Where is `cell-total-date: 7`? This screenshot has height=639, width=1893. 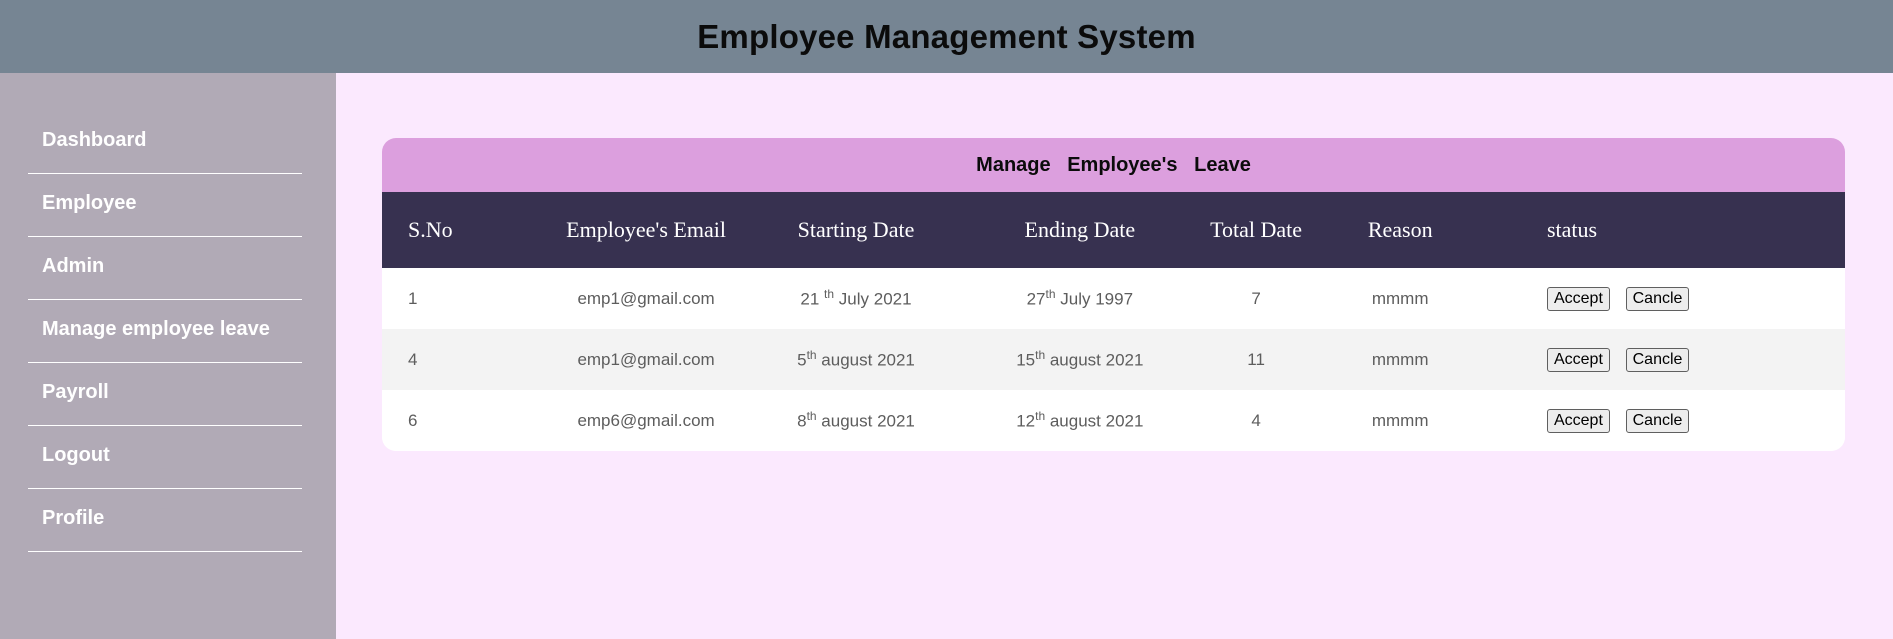
cell-total-date: 7 is located at coordinates (1256, 298).